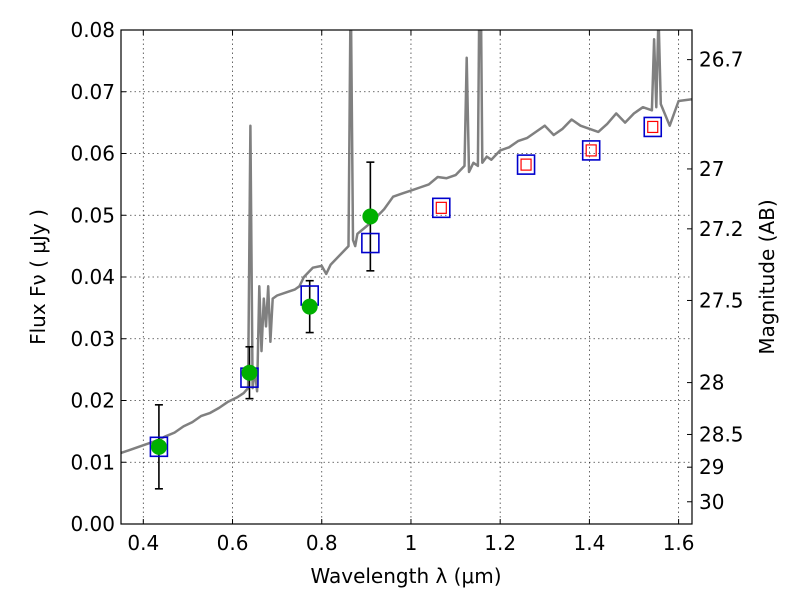 Image resolution: width=800 pixels, height=600 pixels. I want to click on x-tick-label: 1.2, so click(500, 543).